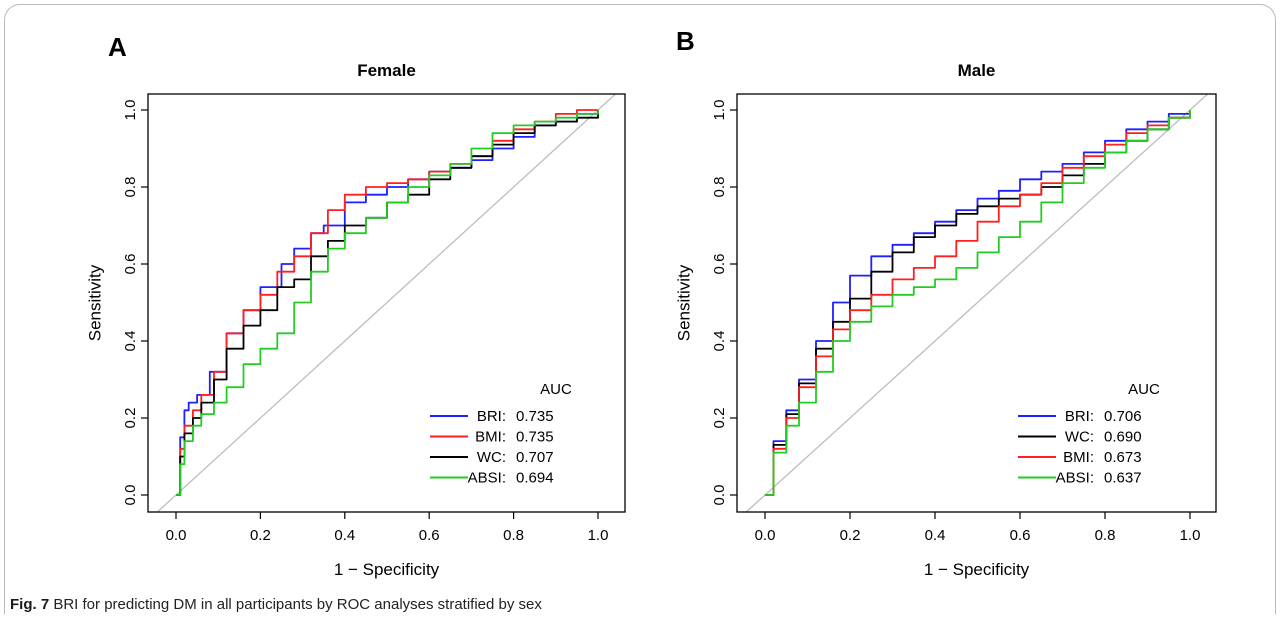 The width and height of the screenshot is (1282, 622). What do you see at coordinates (535, 478) in the screenshot?
I see `legend-auc-value: 0.694` at bounding box center [535, 478].